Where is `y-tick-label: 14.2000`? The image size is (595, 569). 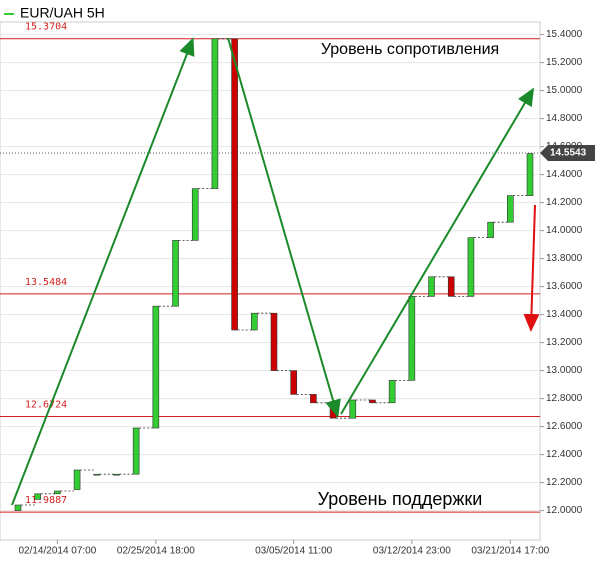 y-tick-label: 14.2000 is located at coordinates (564, 202).